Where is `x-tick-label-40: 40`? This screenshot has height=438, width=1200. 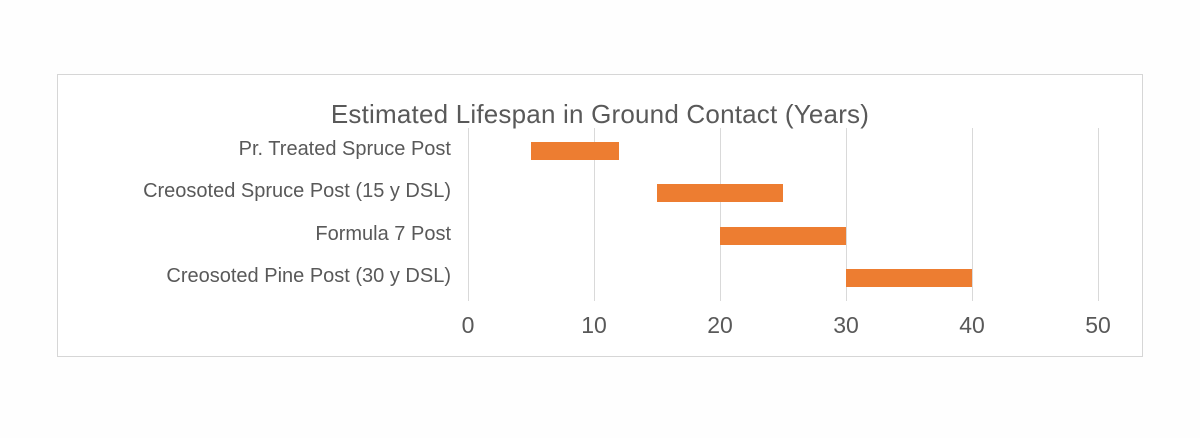 x-tick-label-40: 40 is located at coordinates (972, 325).